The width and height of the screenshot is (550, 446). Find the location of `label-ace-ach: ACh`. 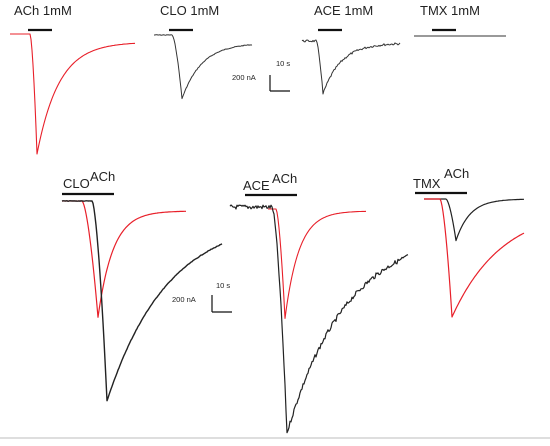

label-ace-ach: ACh is located at coordinates (284, 178).